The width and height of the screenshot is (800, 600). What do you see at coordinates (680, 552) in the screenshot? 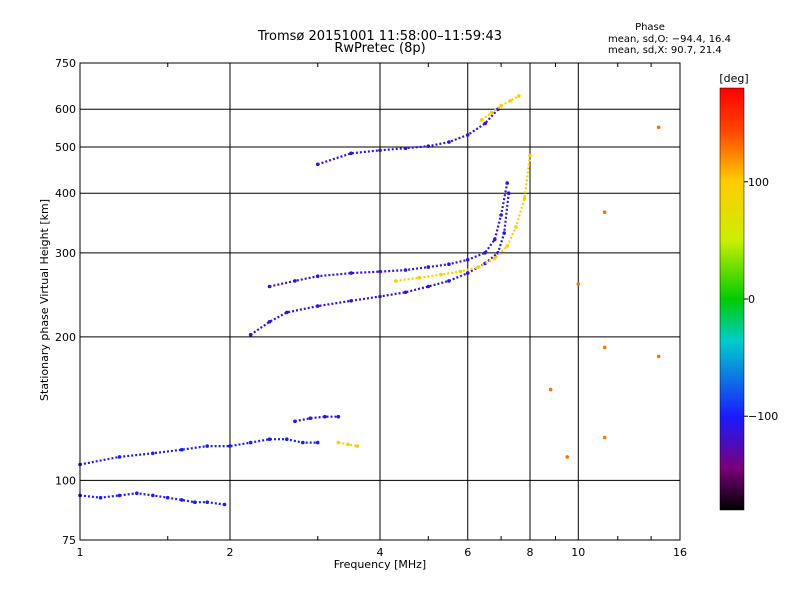
I see `x-tick-label: 16` at bounding box center [680, 552].